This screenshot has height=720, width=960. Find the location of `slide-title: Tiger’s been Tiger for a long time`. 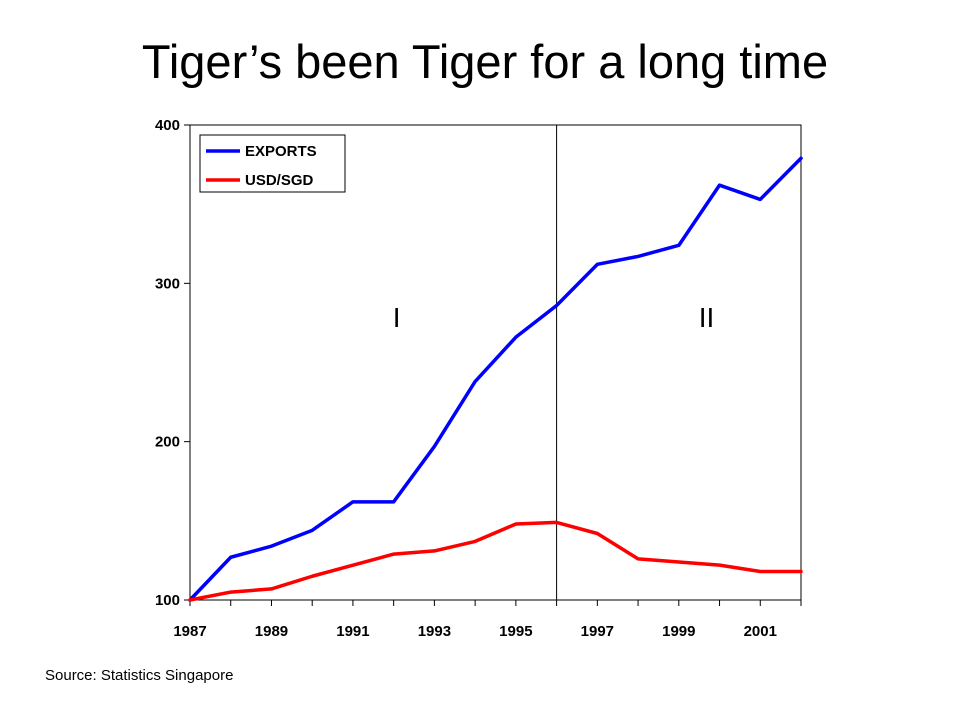

slide-title: Tiger’s been Tiger for a long time is located at coordinates (485, 61).